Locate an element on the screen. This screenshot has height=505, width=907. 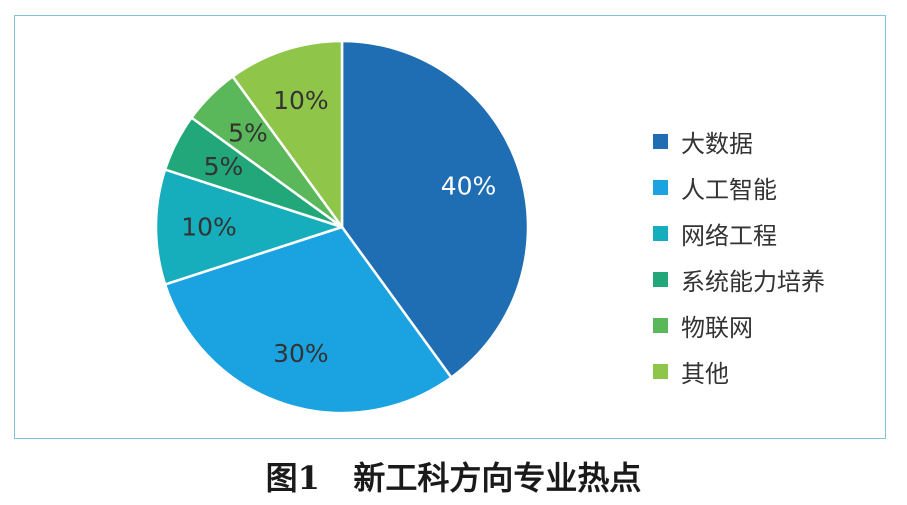
pie-slice-label-6: 10% is located at coordinates (301, 100).